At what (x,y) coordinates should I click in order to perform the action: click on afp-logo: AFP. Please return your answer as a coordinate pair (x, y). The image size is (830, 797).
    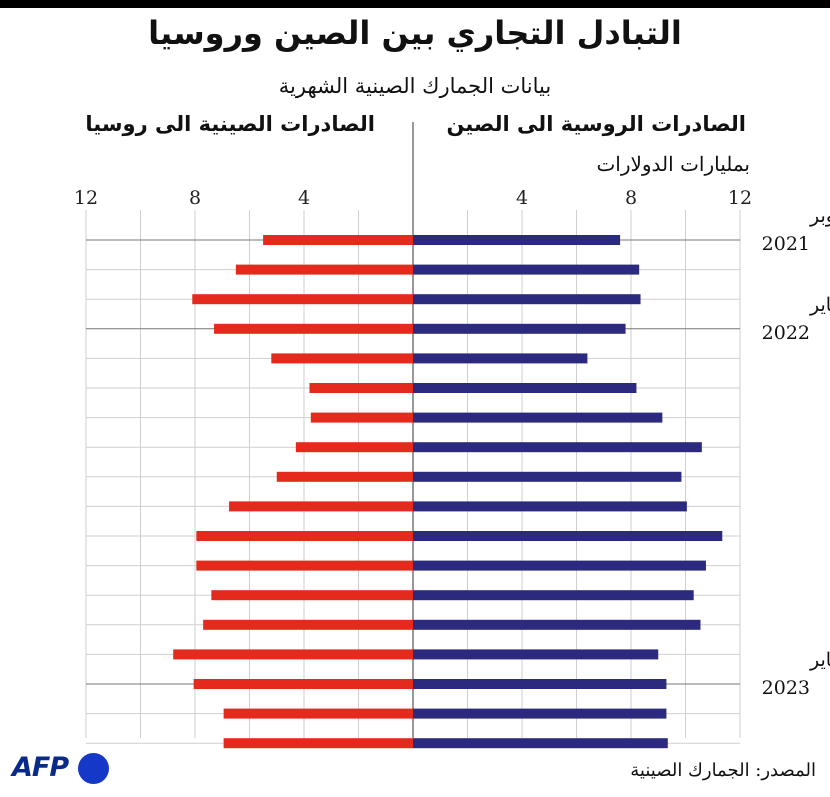
    Looking at the image, I should click on (62, 768).